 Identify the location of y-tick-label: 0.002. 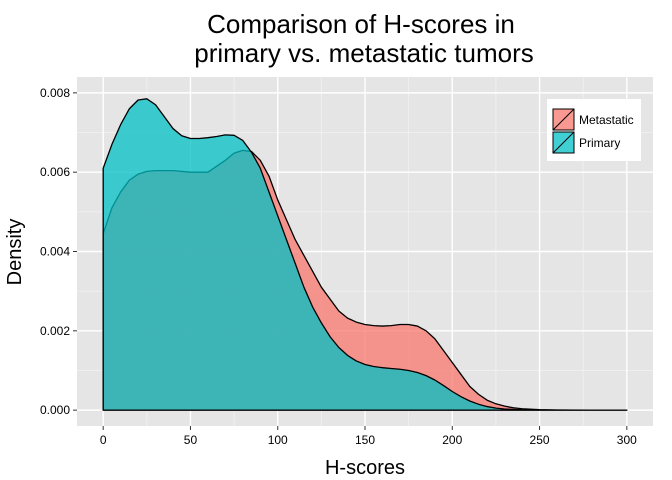
(55, 331).